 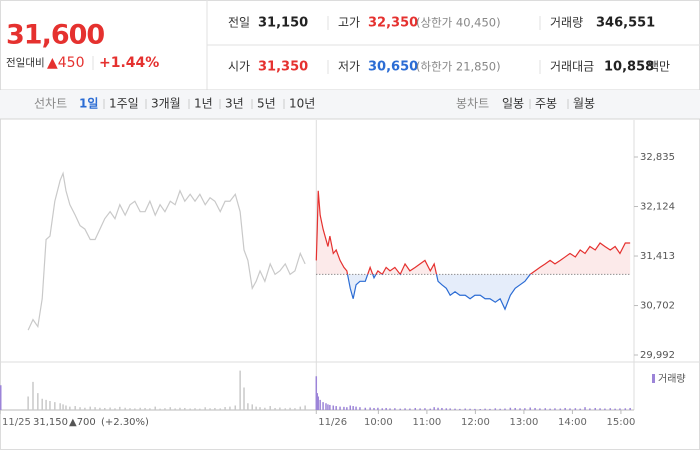 I want to click on stat-note: (상한가 40,450), so click(x=458, y=23).